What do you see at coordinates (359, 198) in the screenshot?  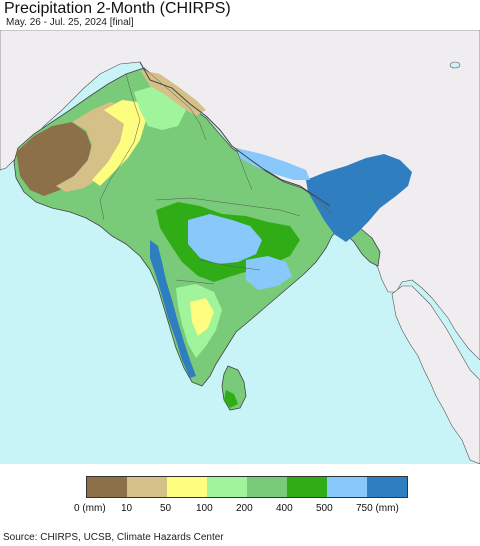 I see `very-heavy-rain-northeast` at bounding box center [359, 198].